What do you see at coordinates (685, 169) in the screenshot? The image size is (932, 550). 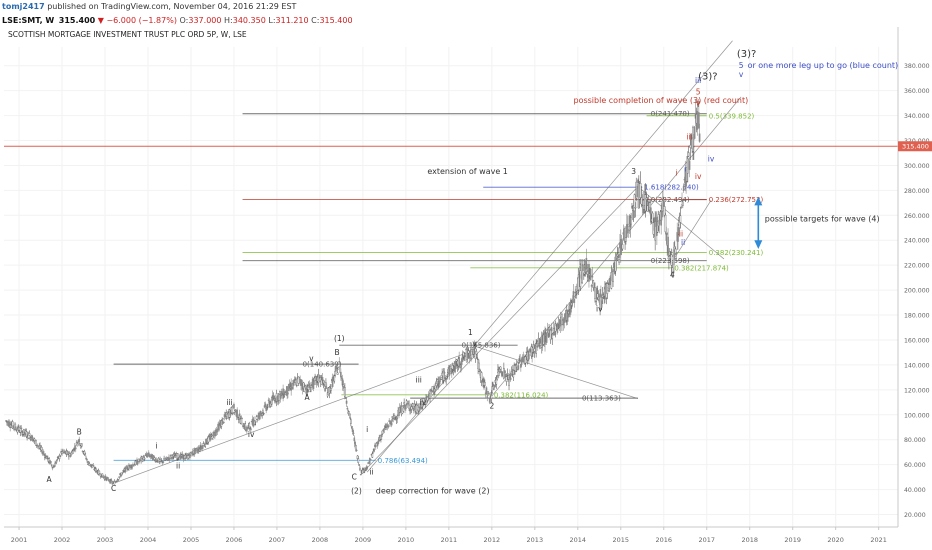 I see `wave-label: i` at bounding box center [685, 169].